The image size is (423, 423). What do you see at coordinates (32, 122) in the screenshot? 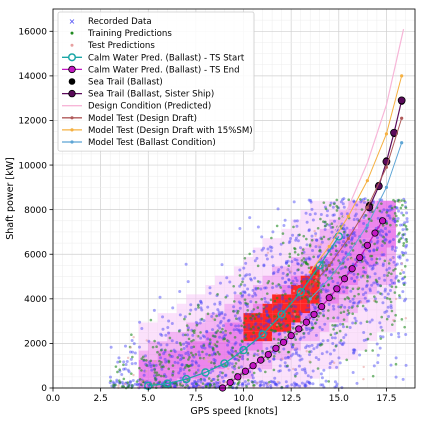
I see `y-tick-label: 12000` at bounding box center [32, 122].